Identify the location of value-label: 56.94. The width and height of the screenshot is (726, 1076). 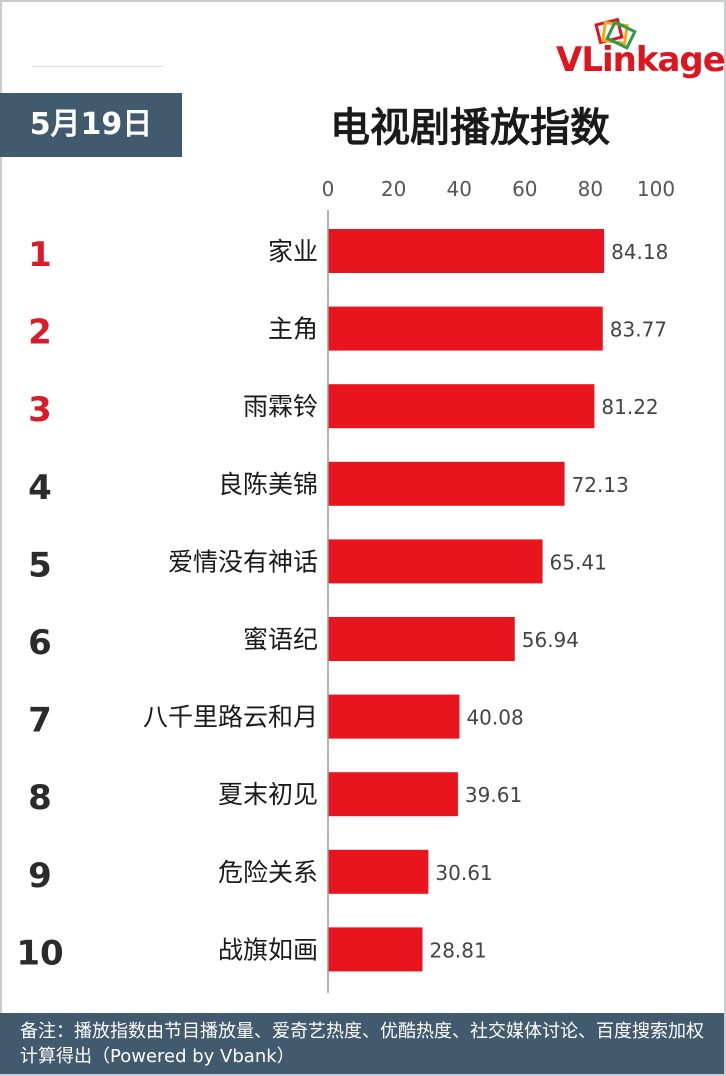
(550, 640).